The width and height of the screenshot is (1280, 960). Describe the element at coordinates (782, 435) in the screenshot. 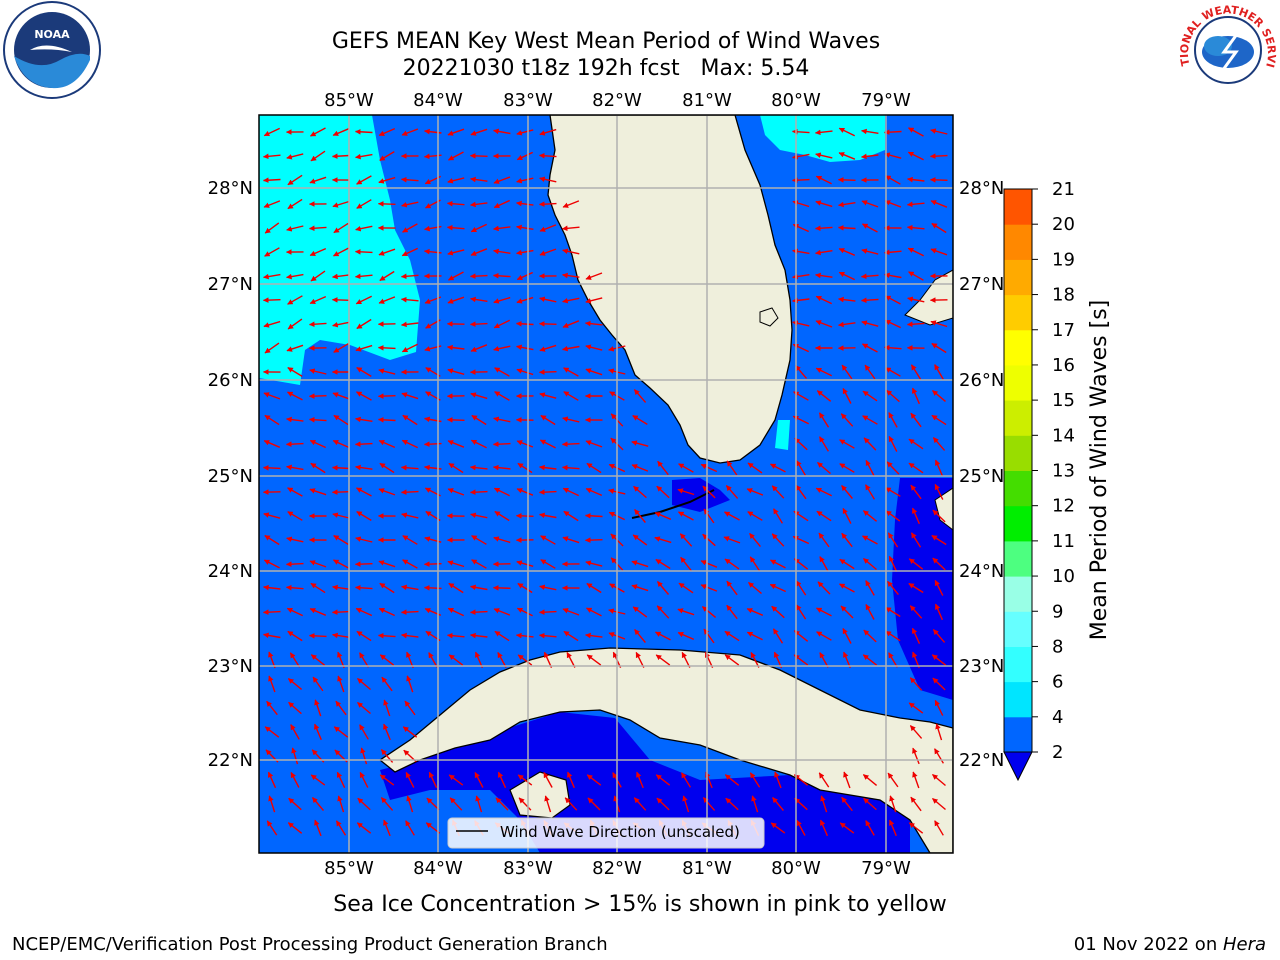

I see `cyan-zone-small` at that location.